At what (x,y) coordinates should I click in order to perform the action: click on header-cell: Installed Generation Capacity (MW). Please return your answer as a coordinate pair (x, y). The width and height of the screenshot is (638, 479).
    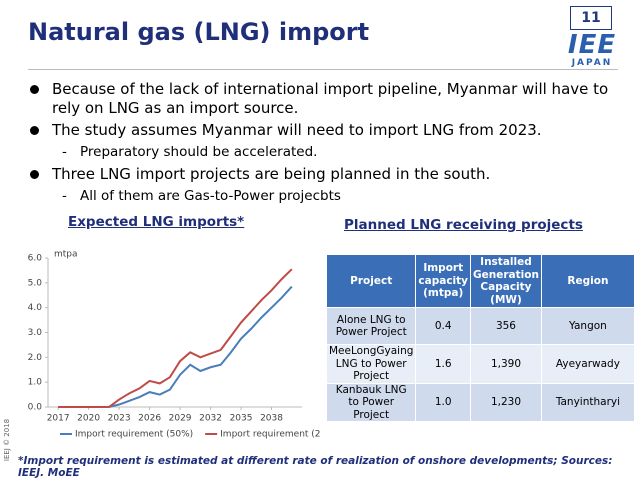
    Looking at the image, I should click on (506, 281).